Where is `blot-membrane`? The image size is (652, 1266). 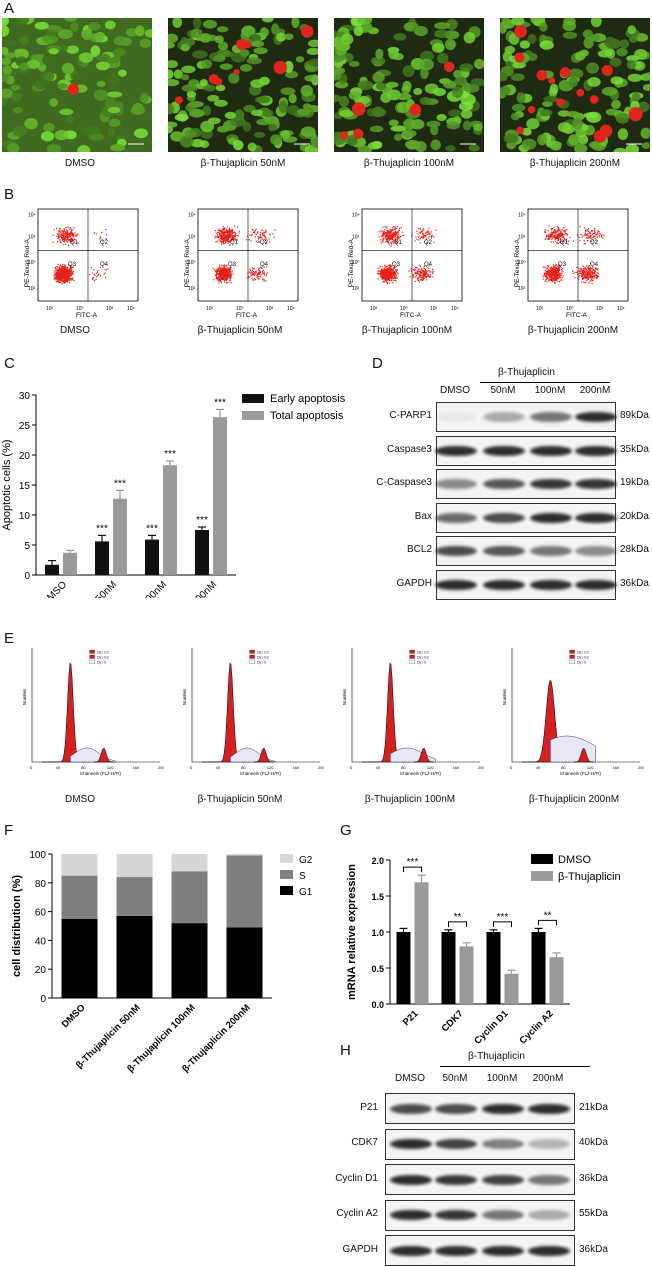 blot-membrane is located at coordinates (526, 551).